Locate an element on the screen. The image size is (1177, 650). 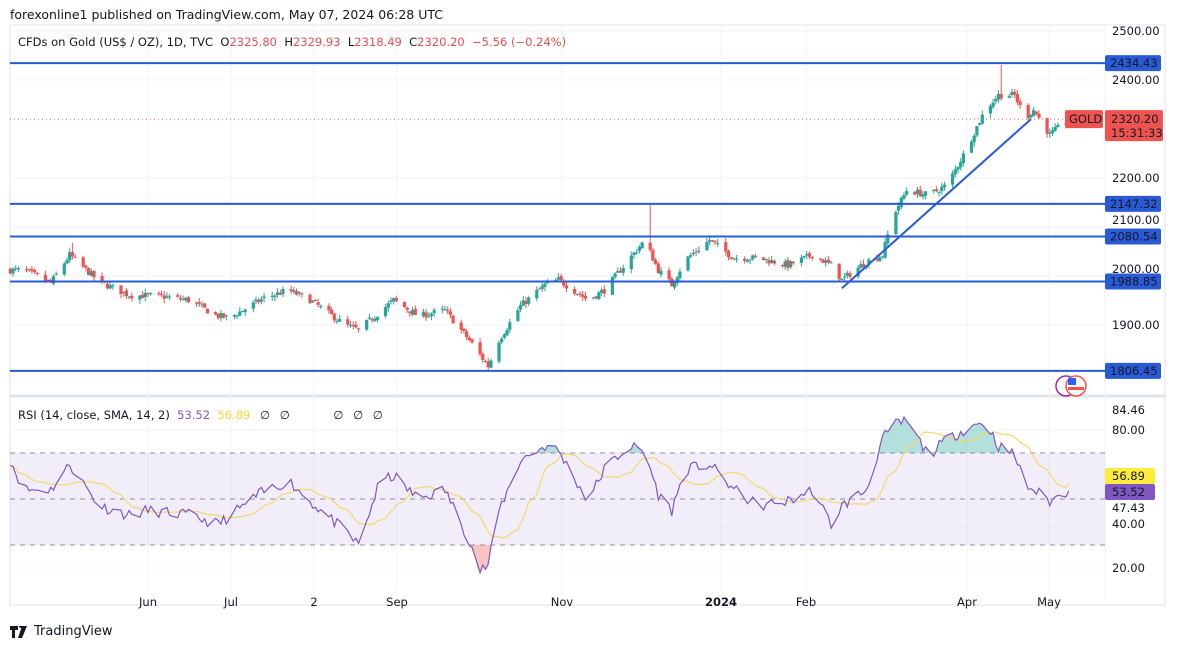
price-tag is located at coordinates (1134, 126).